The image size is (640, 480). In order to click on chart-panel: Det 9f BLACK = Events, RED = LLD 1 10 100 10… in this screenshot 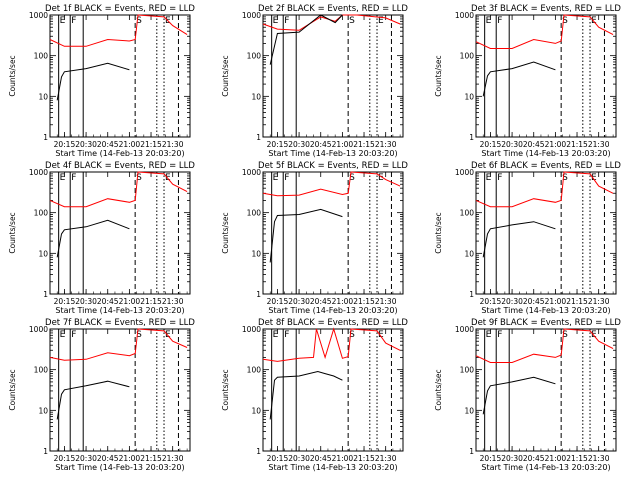, I will do `click(527, 395)`.